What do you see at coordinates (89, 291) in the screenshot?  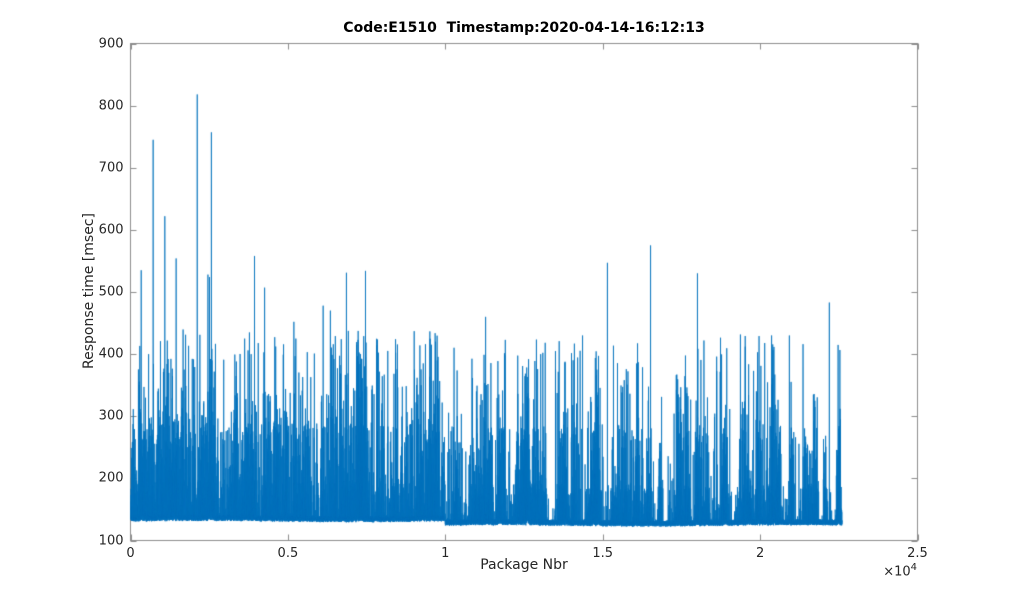 I see `y-axis-label: Response time [msec]` at bounding box center [89, 291].